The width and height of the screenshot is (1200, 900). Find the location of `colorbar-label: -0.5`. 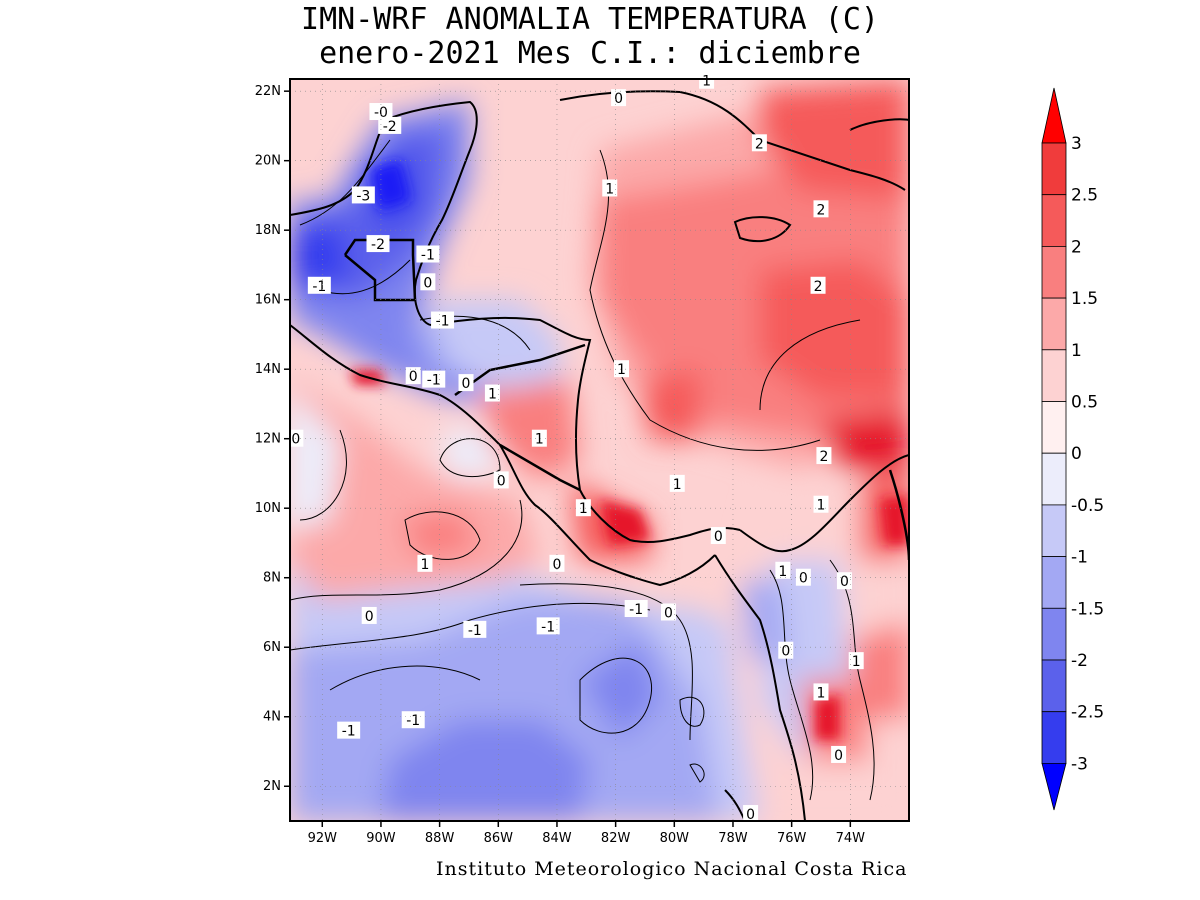

colorbar-label: -0.5 is located at coordinates (1087, 506).